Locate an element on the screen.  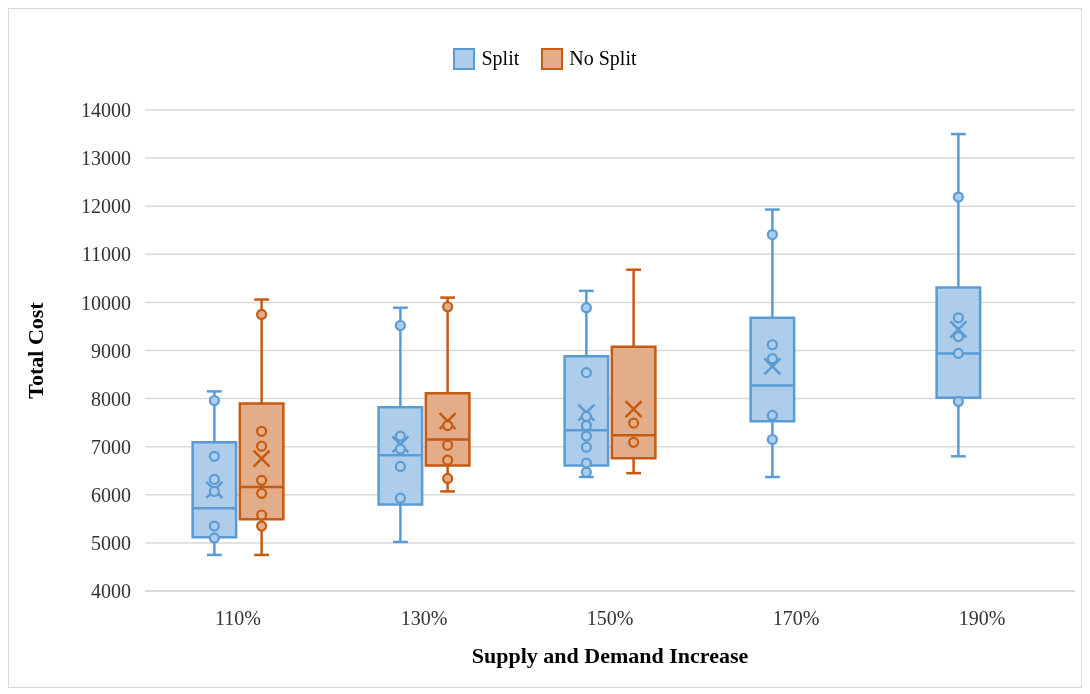
y-tick-label: 8000 is located at coordinates (111, 398).